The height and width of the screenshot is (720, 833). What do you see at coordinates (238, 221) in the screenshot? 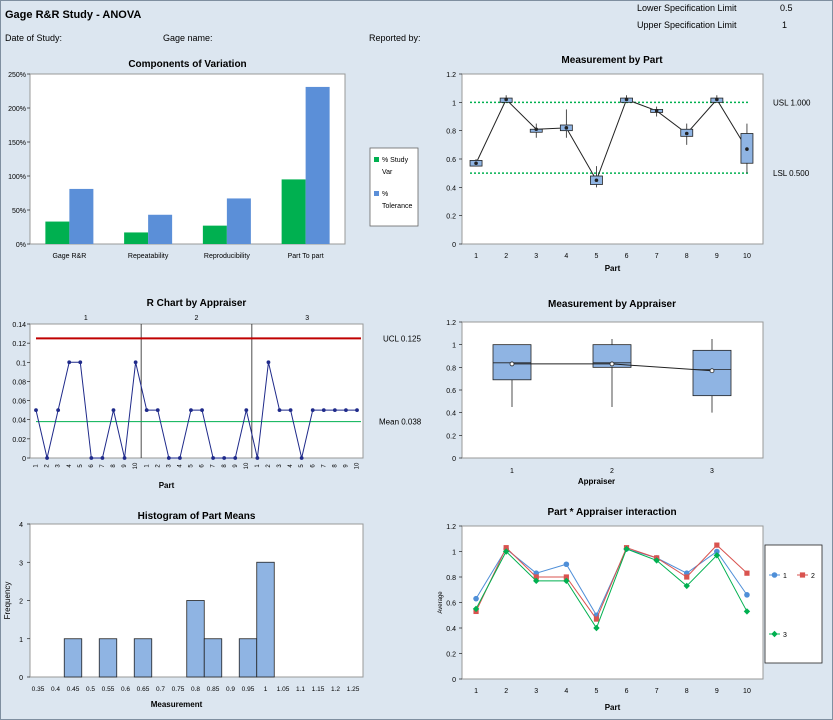
I see `bar-tolerance` at bounding box center [238, 221].